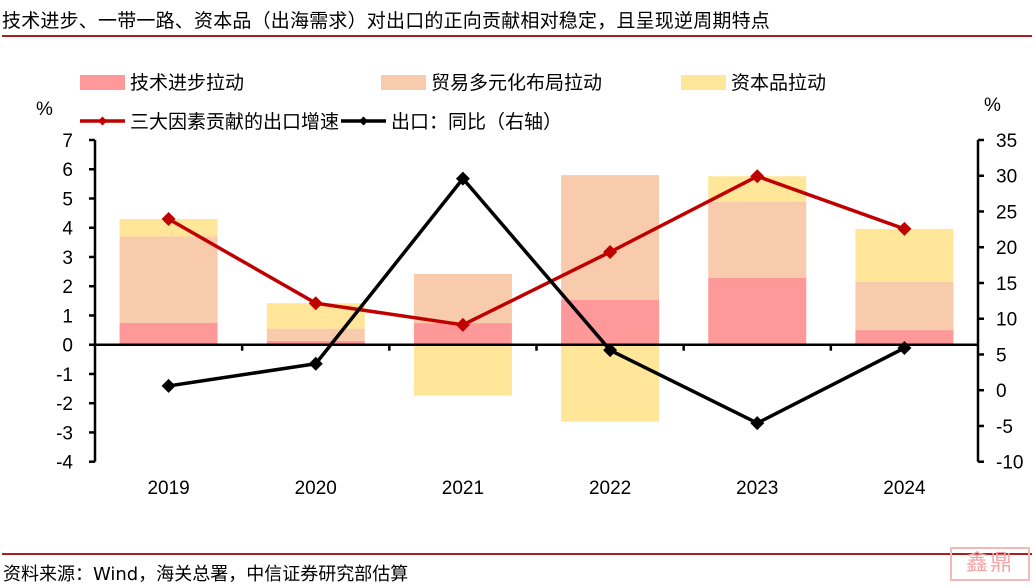  I want to click on chart-title: 技术进步、一带一路、资本品（出海需求）对出口的正向贡献相对稳定，且呈现逆周期特点, so click(386, 21).